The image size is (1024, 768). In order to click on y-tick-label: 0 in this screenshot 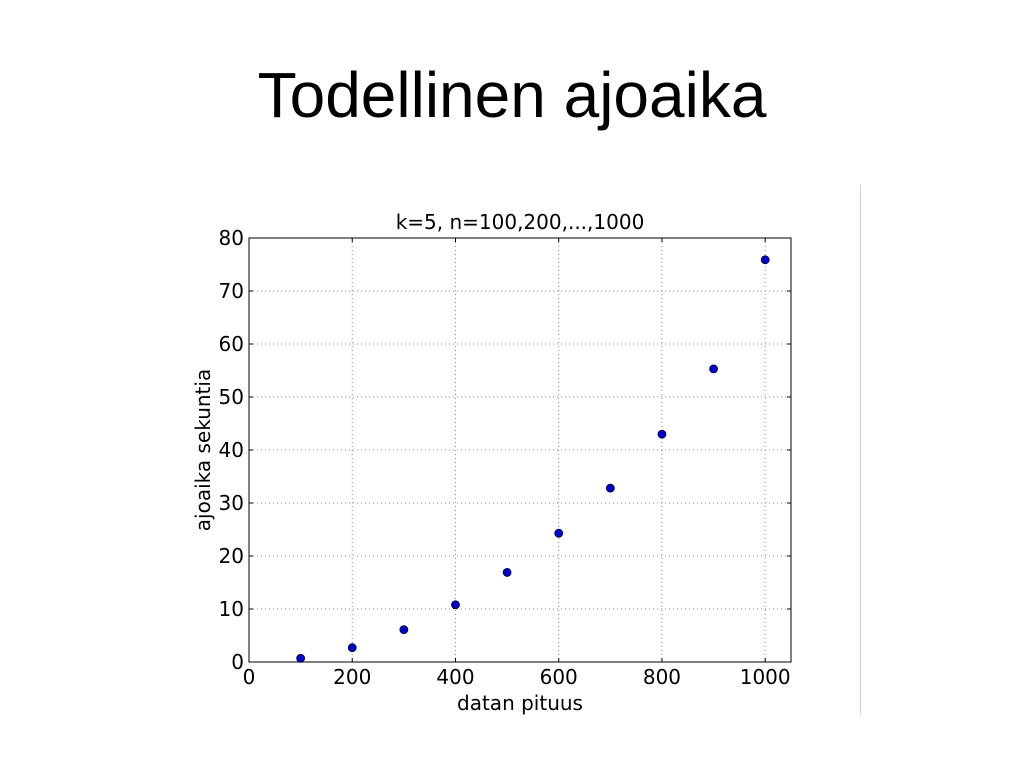, I will do `click(237, 662)`.